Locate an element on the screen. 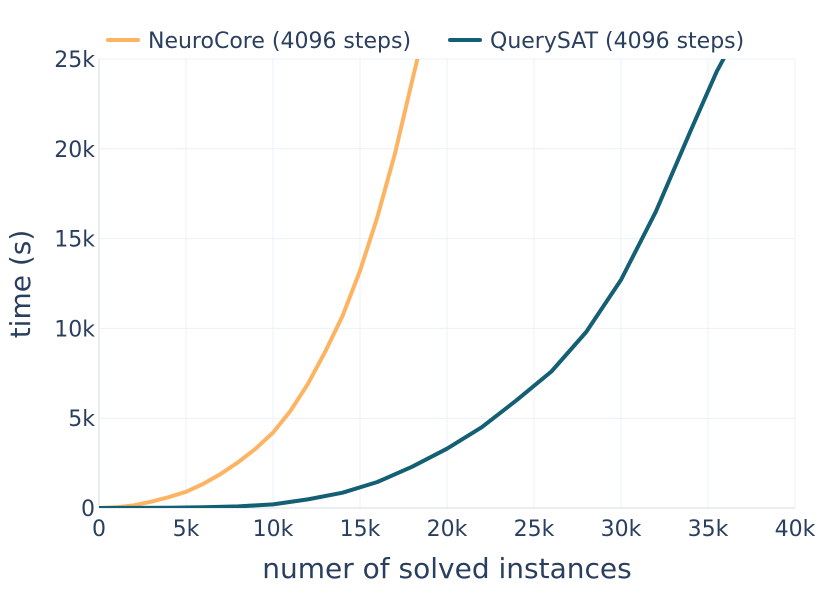 The image size is (831, 593). y-tick-label: 25k is located at coordinates (74, 60).